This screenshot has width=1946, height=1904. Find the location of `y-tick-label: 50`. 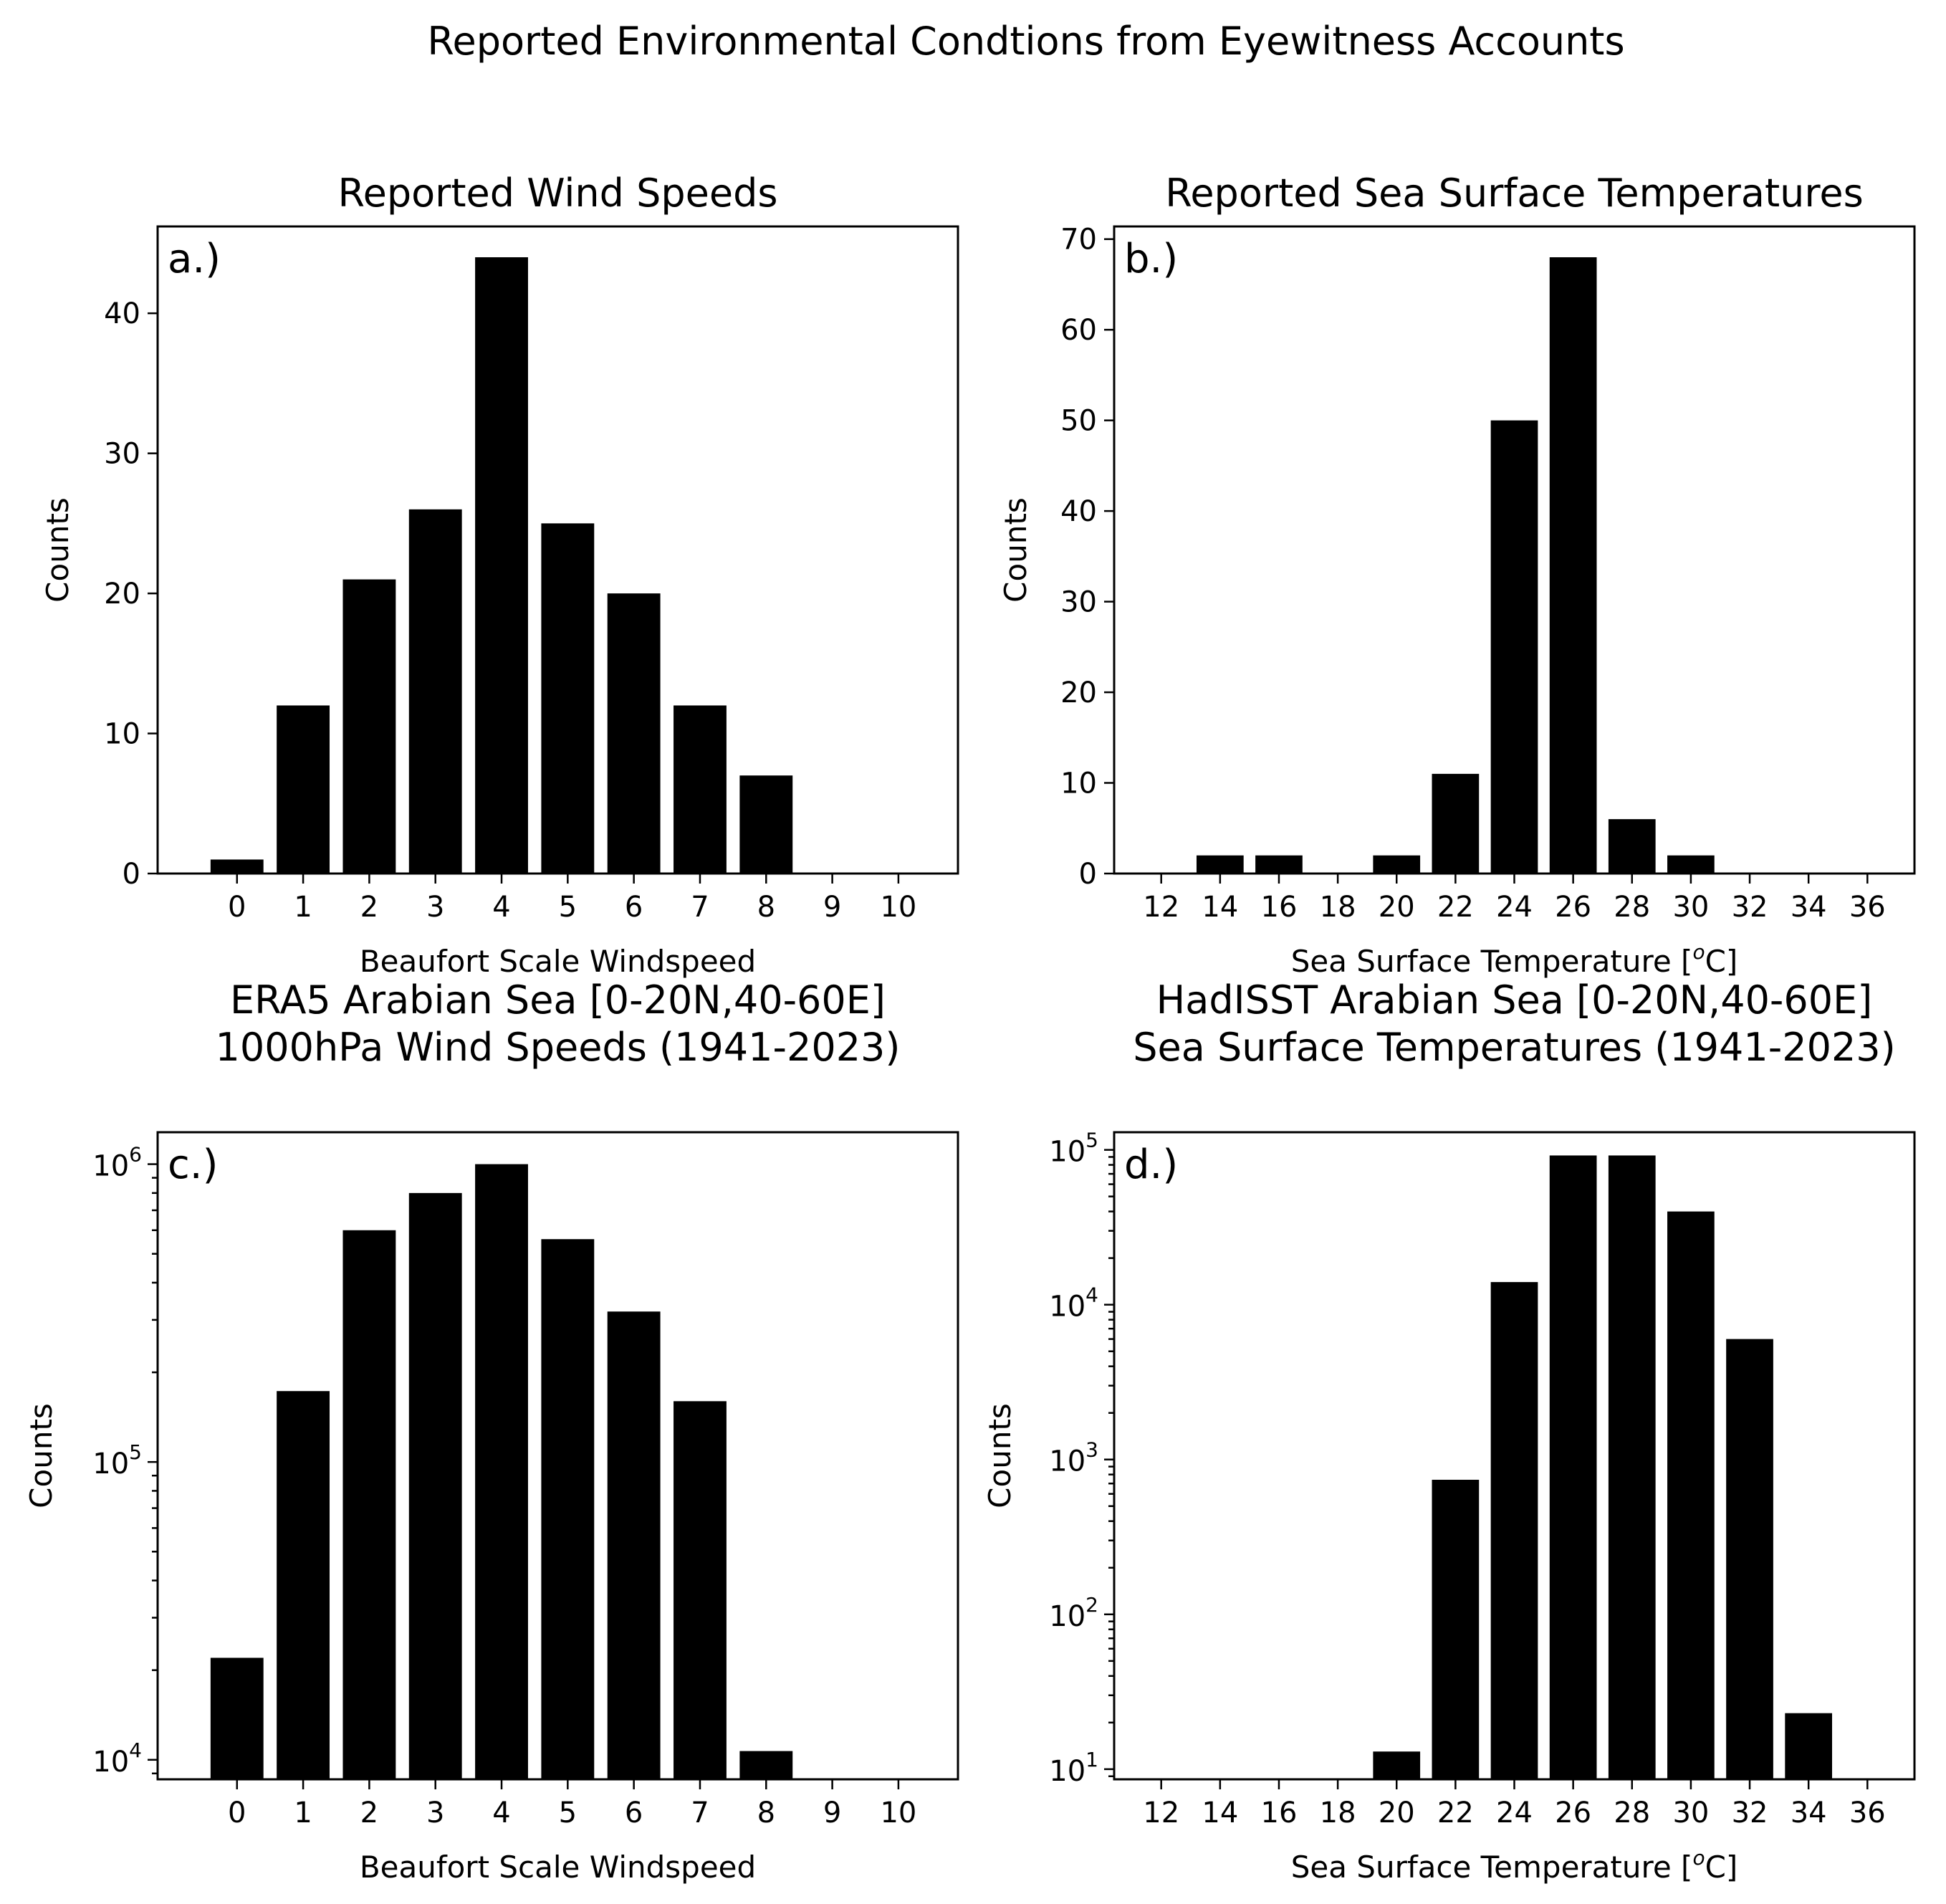

y-tick-label: 50 is located at coordinates (1078, 421).